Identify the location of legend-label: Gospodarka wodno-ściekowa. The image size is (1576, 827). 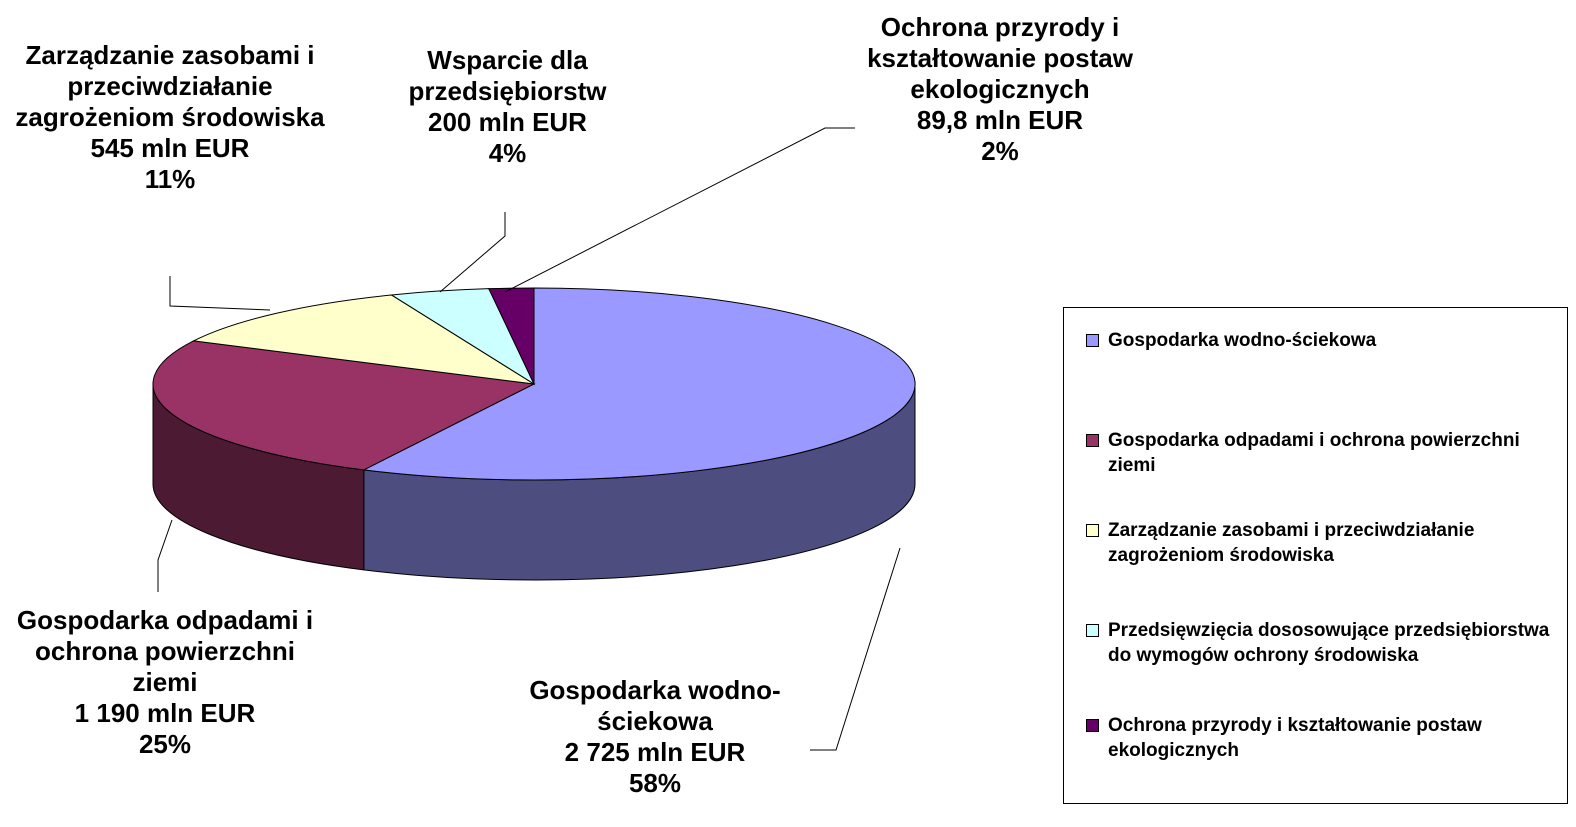
(1242, 340).